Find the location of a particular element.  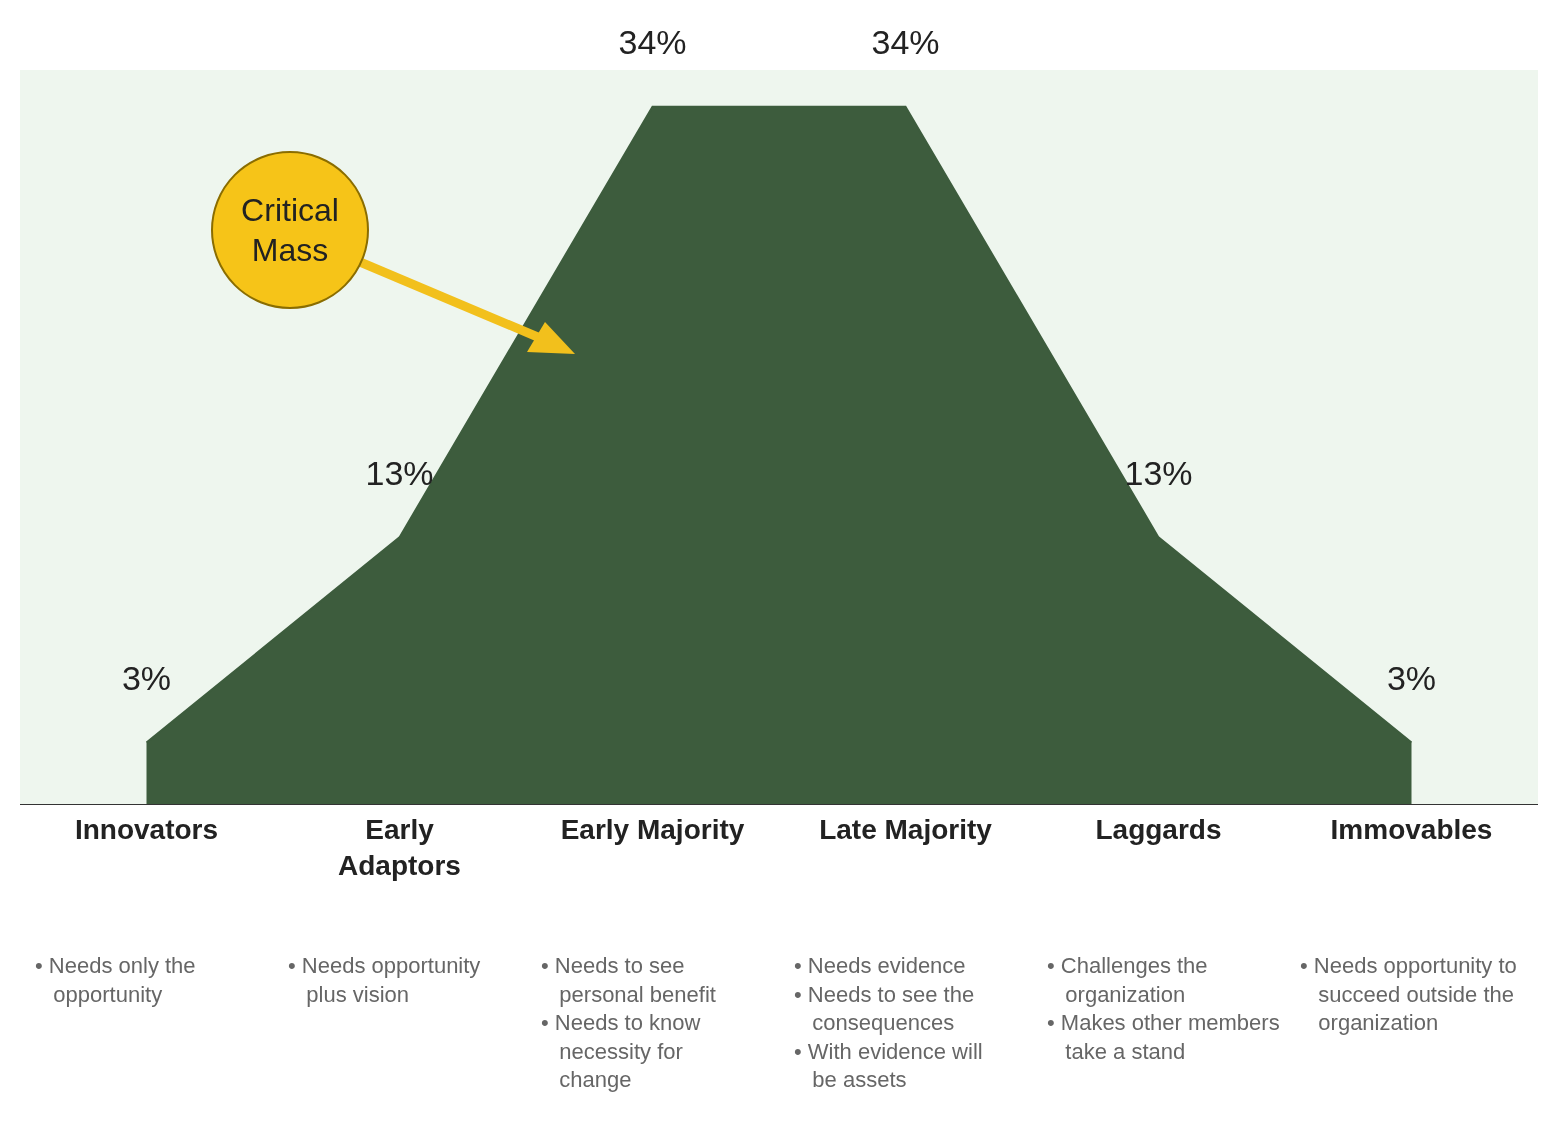

x-tick-label: Late Majority is located at coordinates (906, 829).